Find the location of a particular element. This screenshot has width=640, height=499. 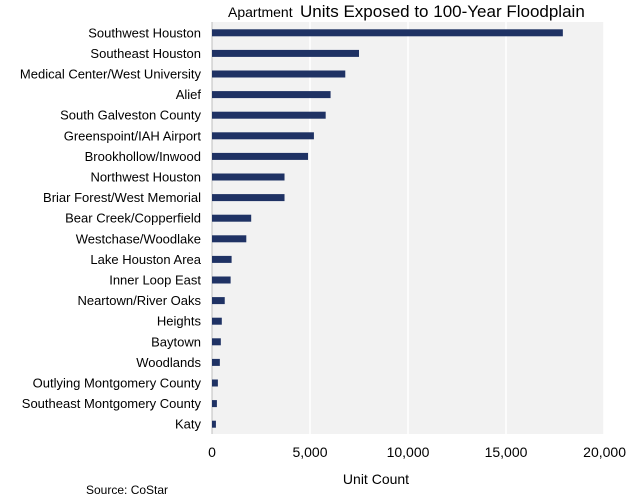

category-label: Brookhollow/Inwood is located at coordinates (143, 156).